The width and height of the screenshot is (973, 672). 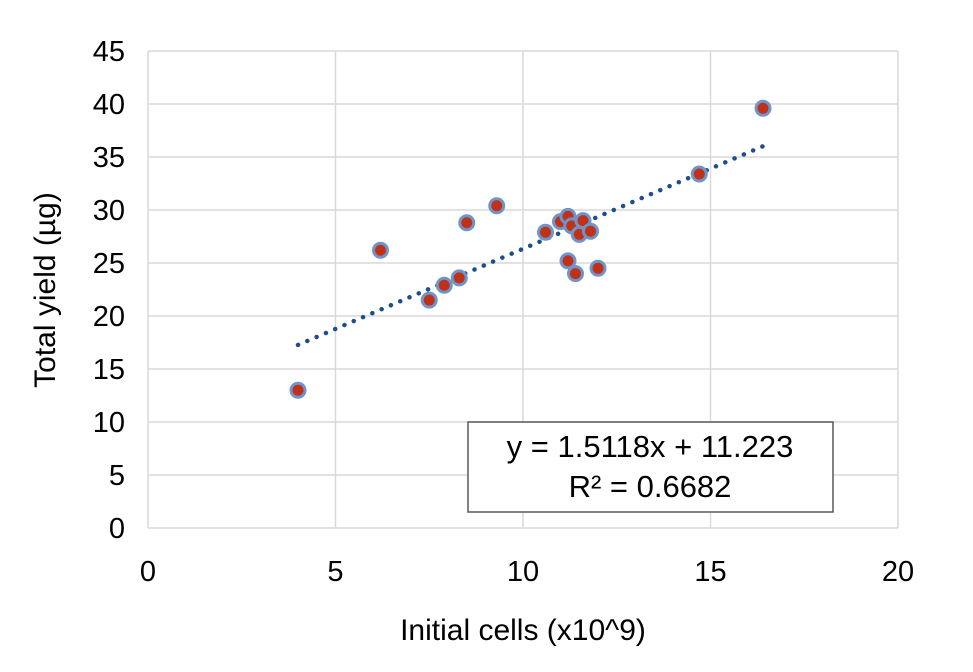 I want to click on y-tick-label: 0, so click(x=117, y=529).